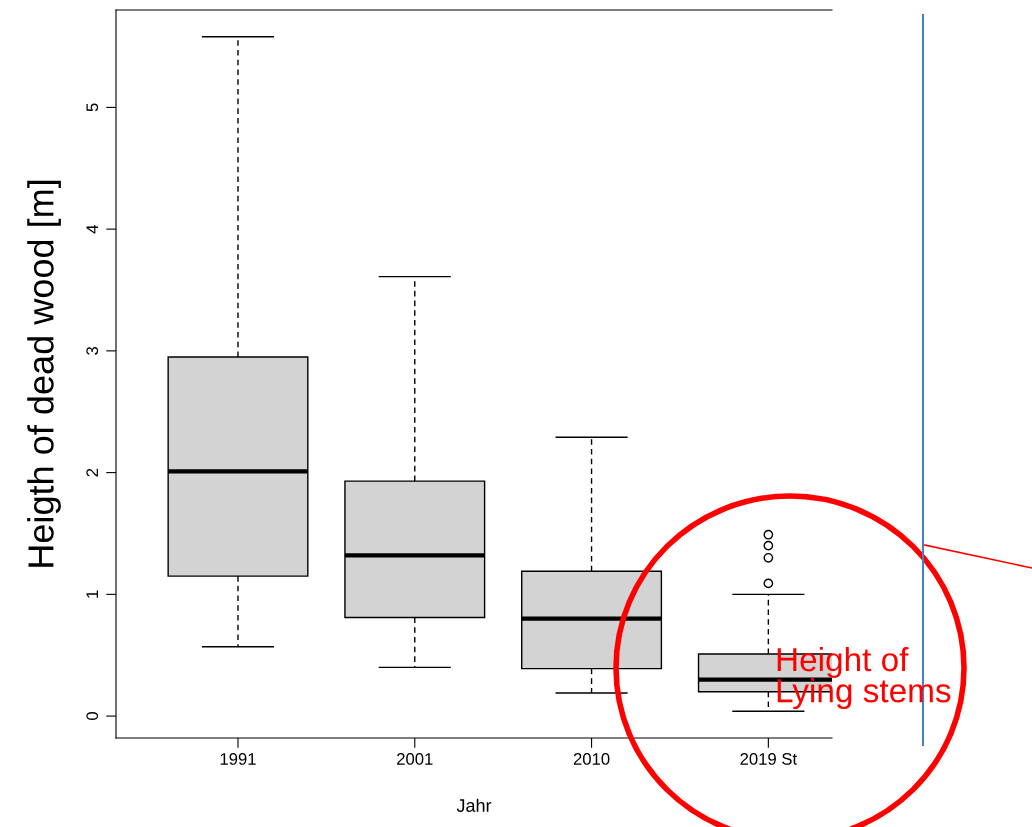  Describe the element at coordinates (768, 759) in the screenshot. I see `x-tick-label: 2019 St` at that location.